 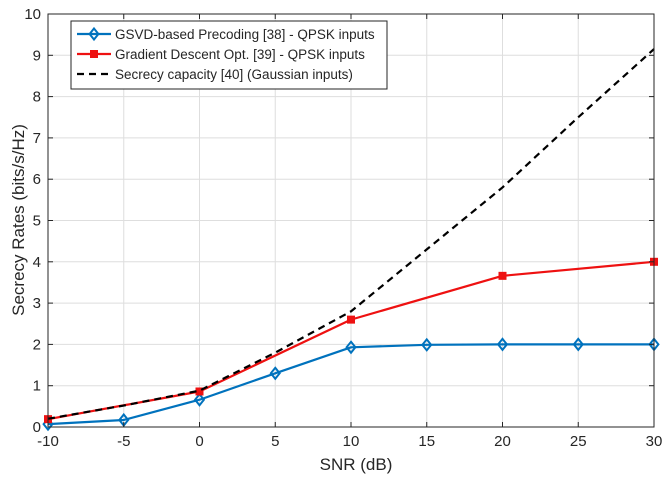 What do you see at coordinates (37, 262) in the screenshot?
I see `y-tick-label: 4` at bounding box center [37, 262].